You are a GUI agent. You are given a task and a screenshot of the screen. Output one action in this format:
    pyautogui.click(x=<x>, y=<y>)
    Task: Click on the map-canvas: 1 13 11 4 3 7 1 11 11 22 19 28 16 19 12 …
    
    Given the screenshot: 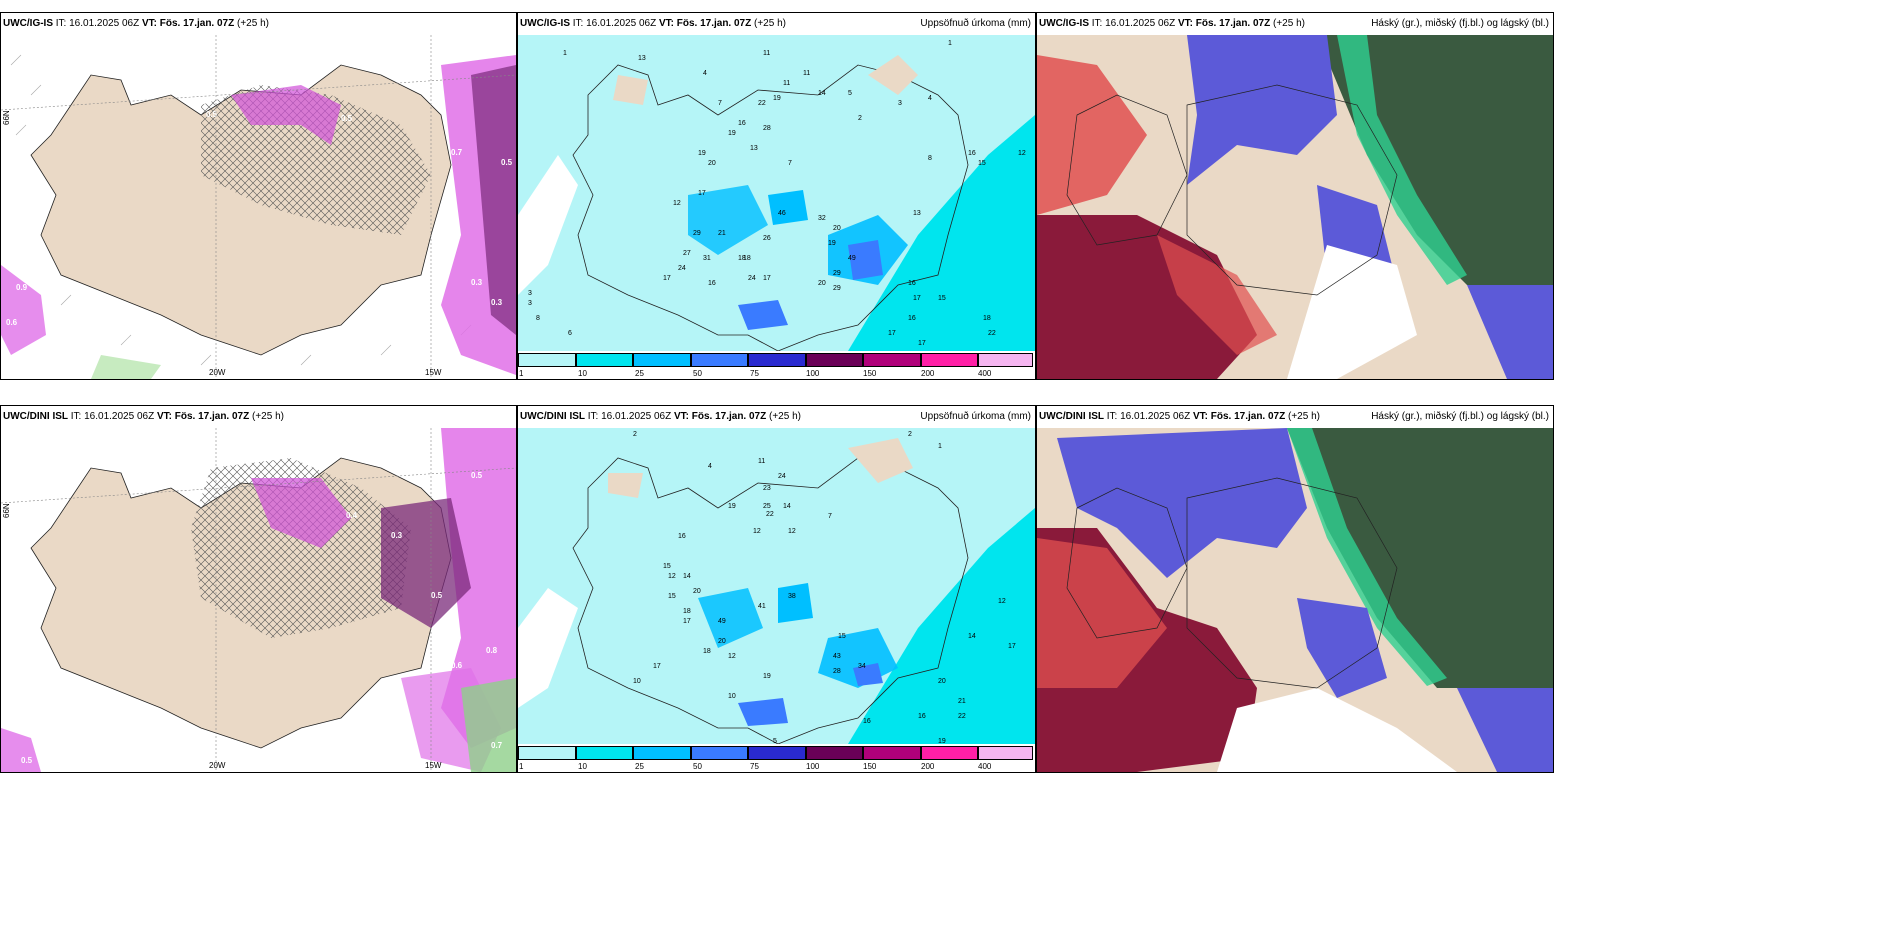 What is the action you would take?
    pyautogui.click(x=776, y=193)
    